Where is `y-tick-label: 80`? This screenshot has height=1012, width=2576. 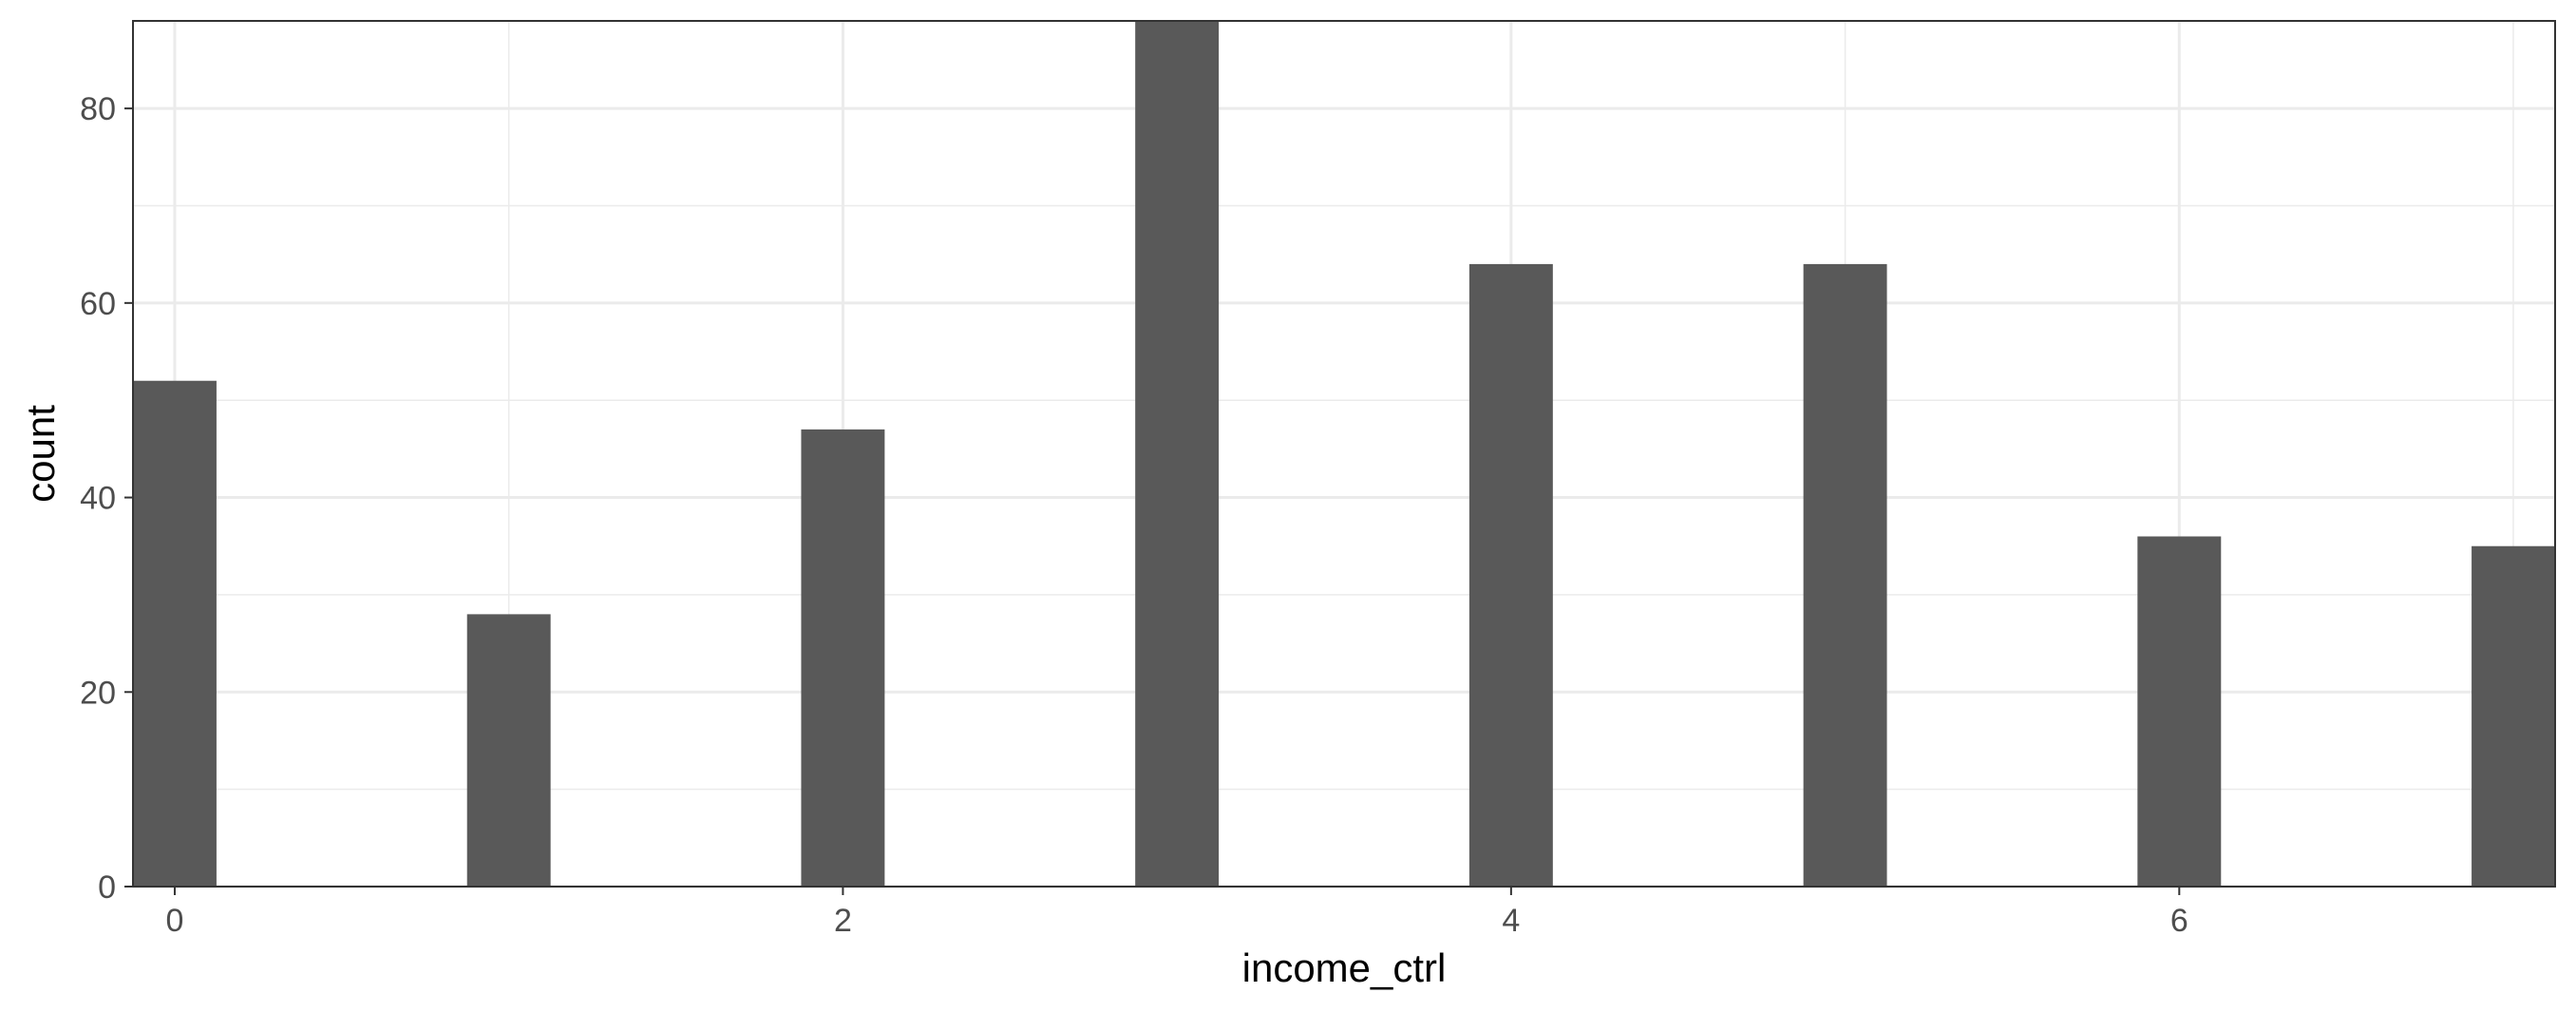
y-tick-label: 80 is located at coordinates (98, 109).